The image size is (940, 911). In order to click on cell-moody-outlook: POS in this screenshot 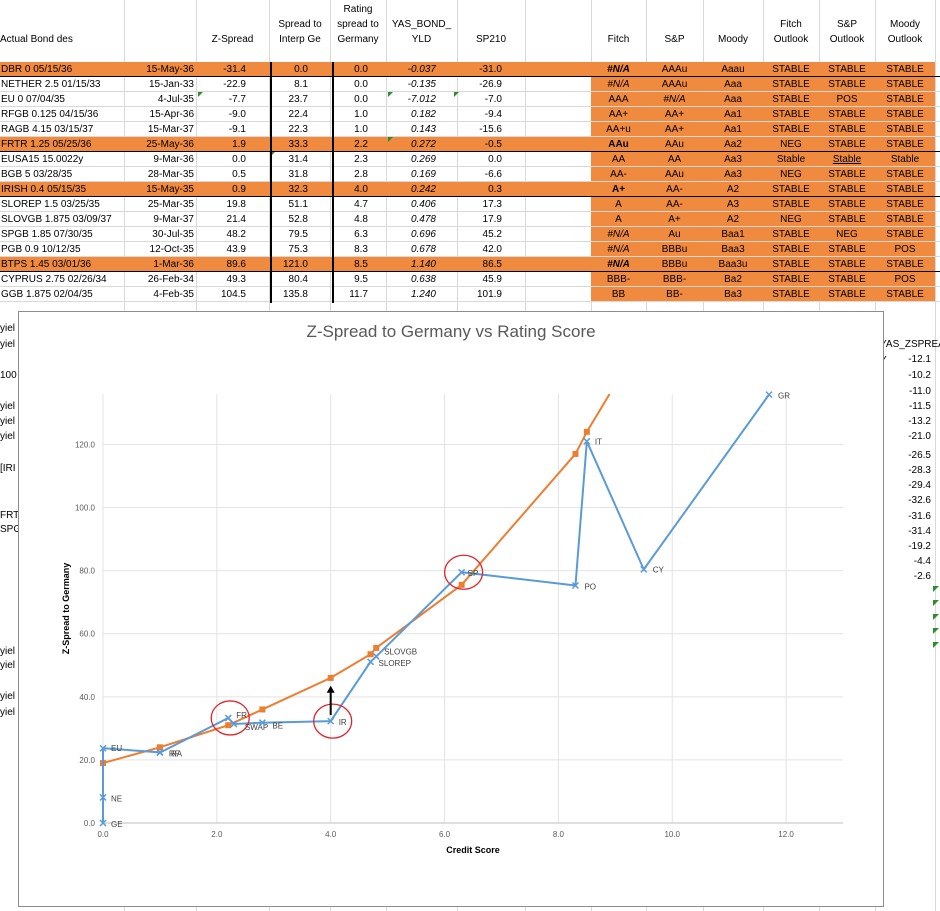, I will do `click(905, 279)`.